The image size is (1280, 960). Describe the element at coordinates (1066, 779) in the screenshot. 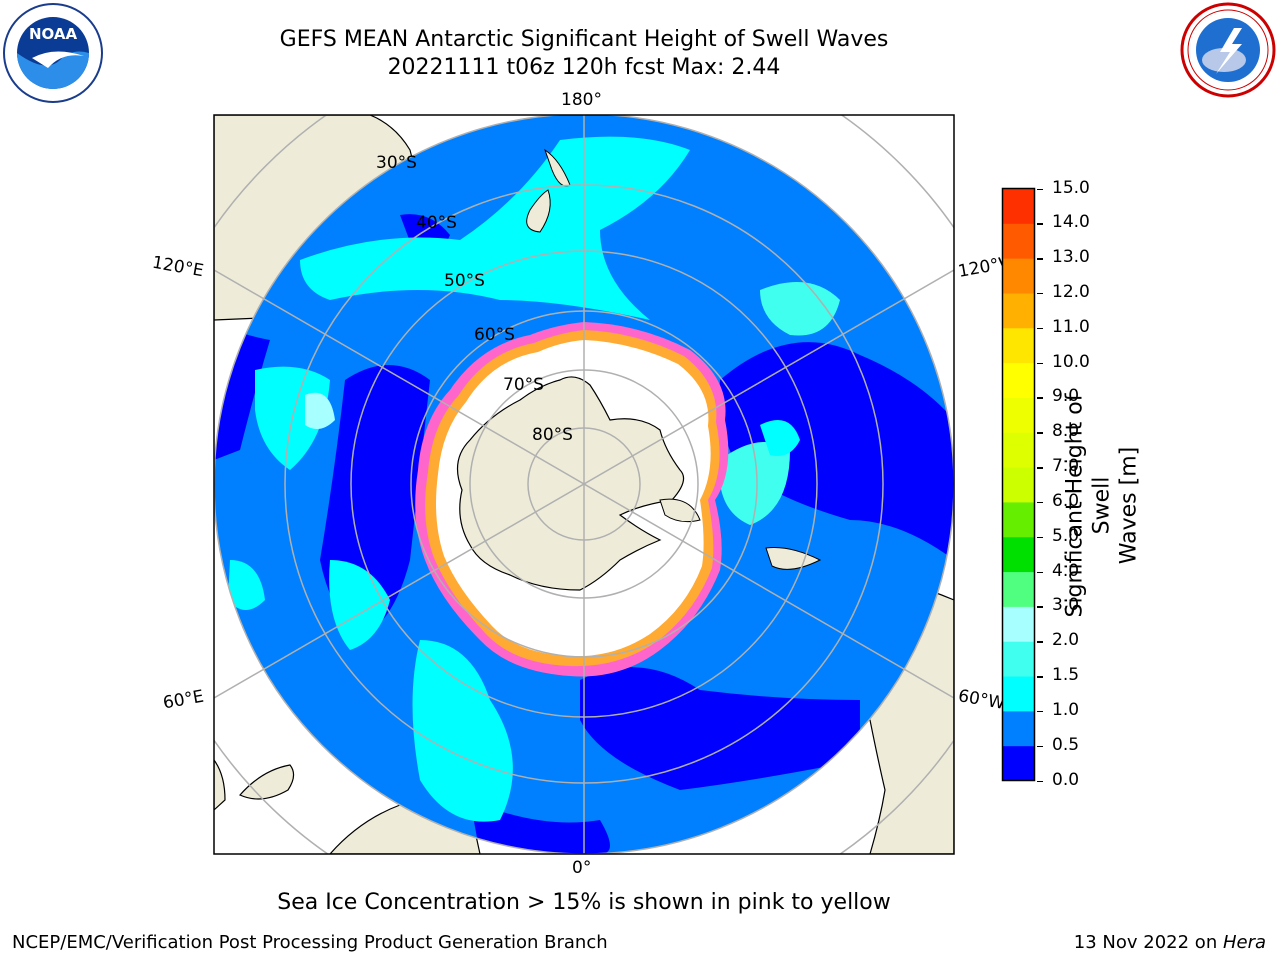

I see `colorbar-tick-label: 0.0` at that location.